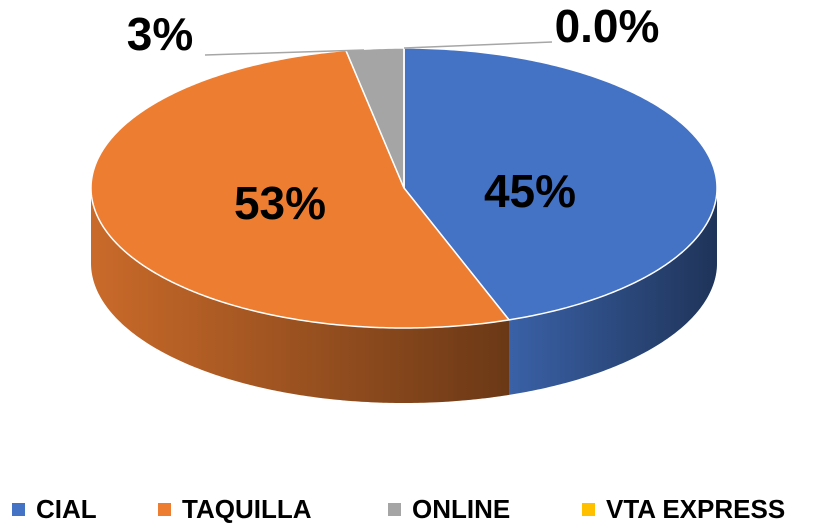 This screenshot has height=529, width=815. Describe the element at coordinates (607, 26) in the screenshot. I see `data-label: 0.0%` at that location.